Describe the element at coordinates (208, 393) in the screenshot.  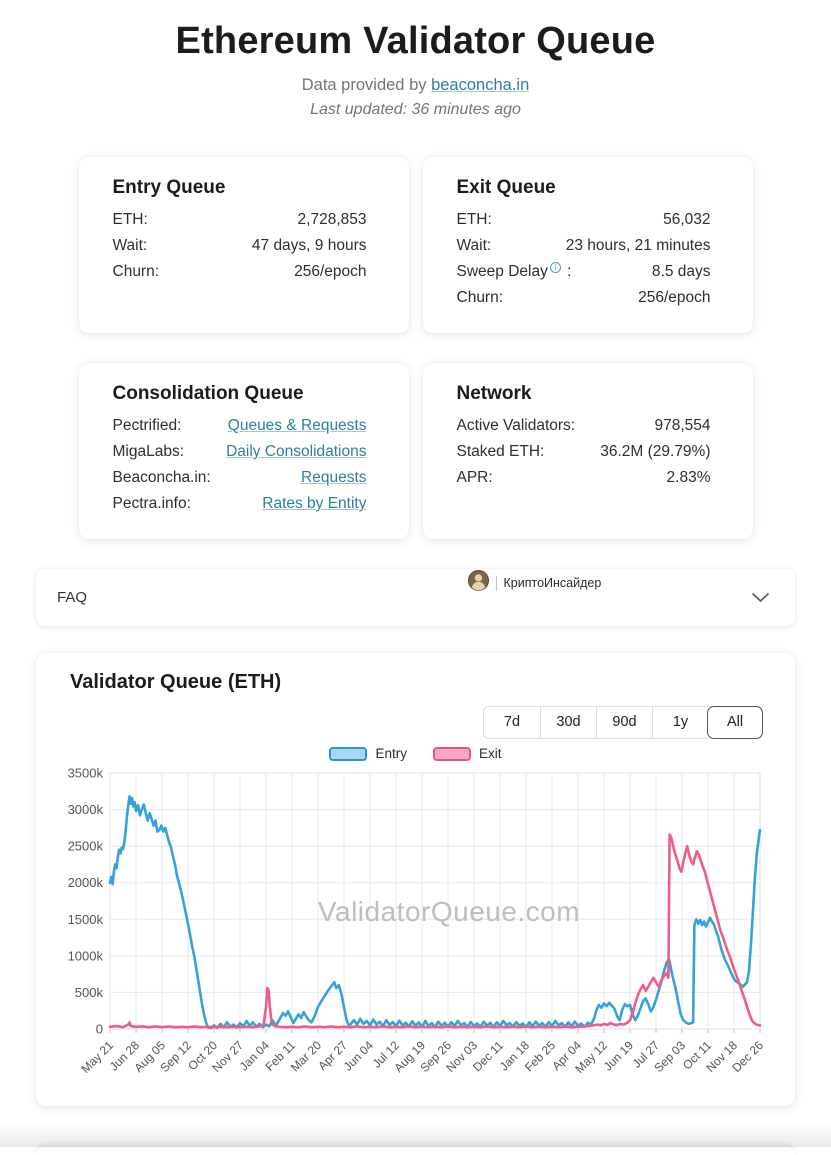
I see `consolidation-queue-title: Consolidation Queue` at that location.